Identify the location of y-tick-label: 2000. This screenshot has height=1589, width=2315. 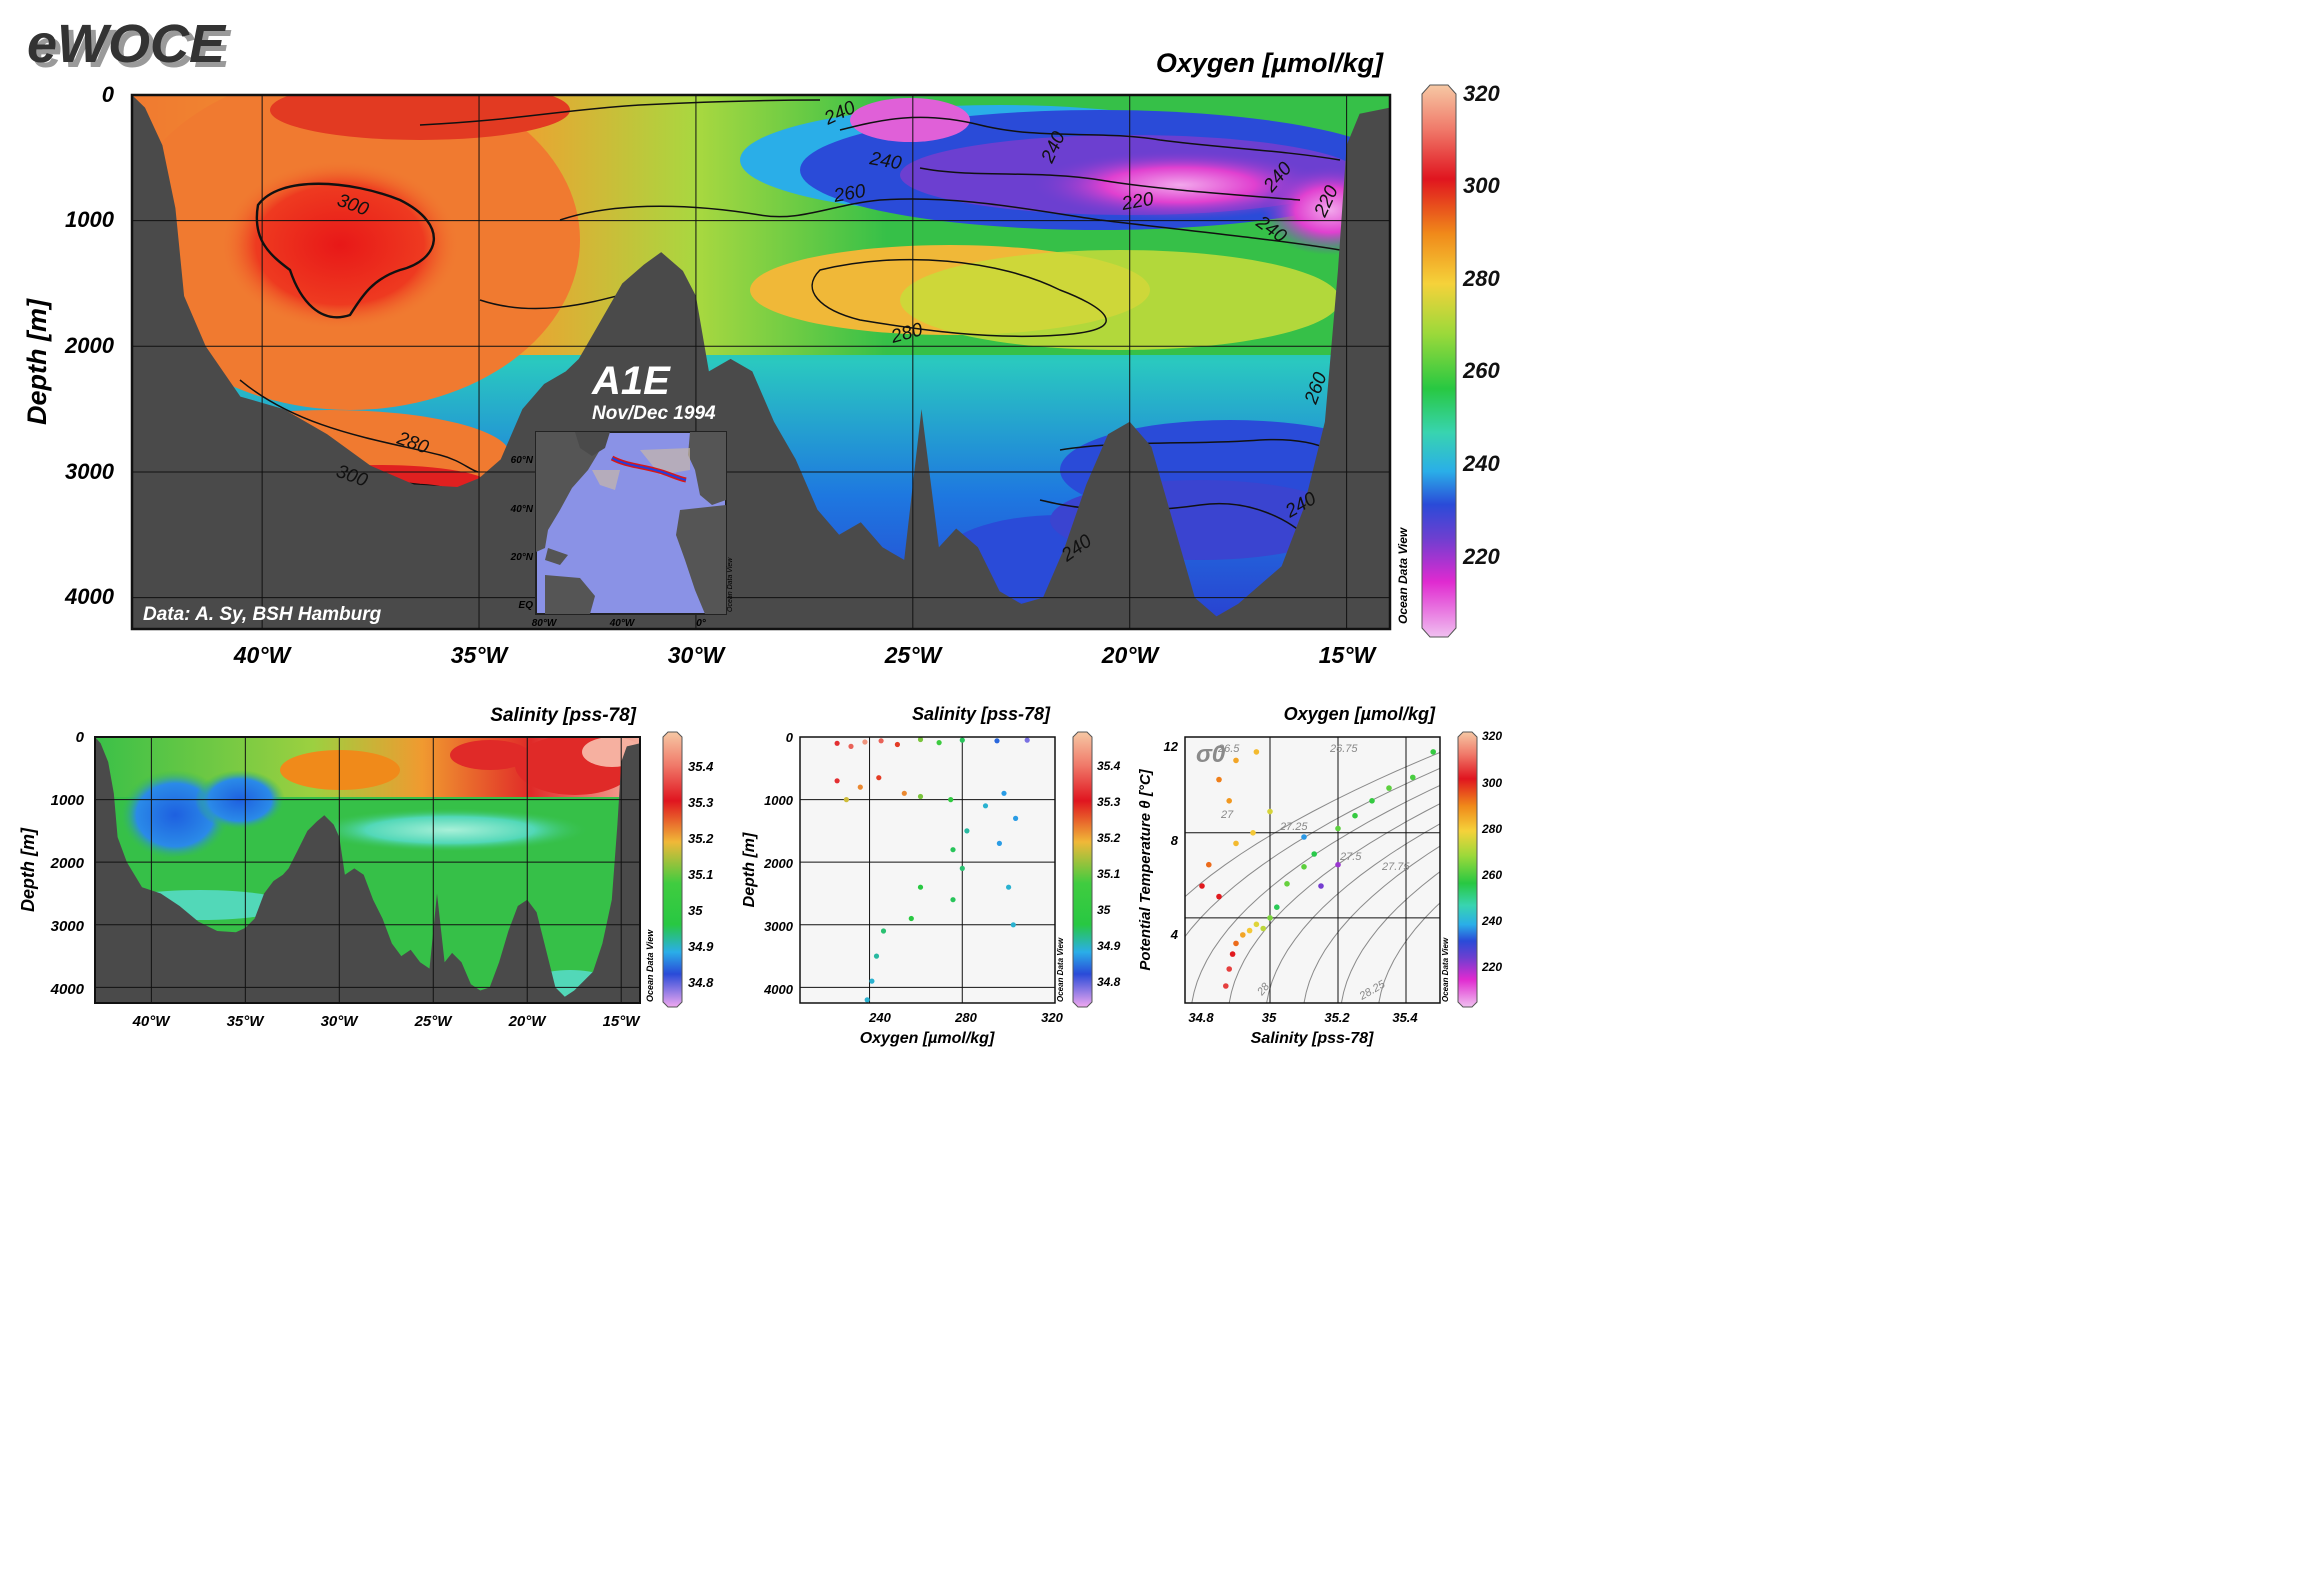
(67, 863).